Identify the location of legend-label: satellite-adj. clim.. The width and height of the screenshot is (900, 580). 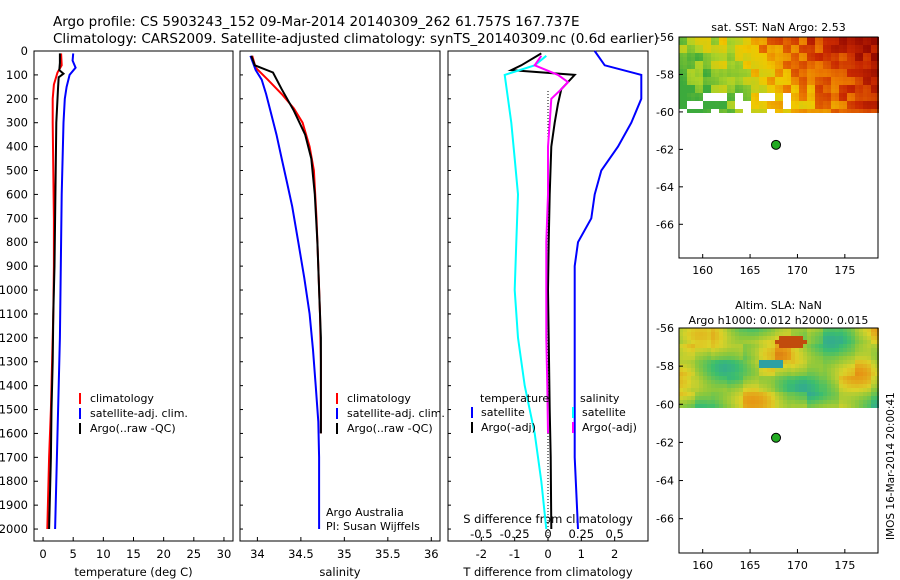
(139, 413).